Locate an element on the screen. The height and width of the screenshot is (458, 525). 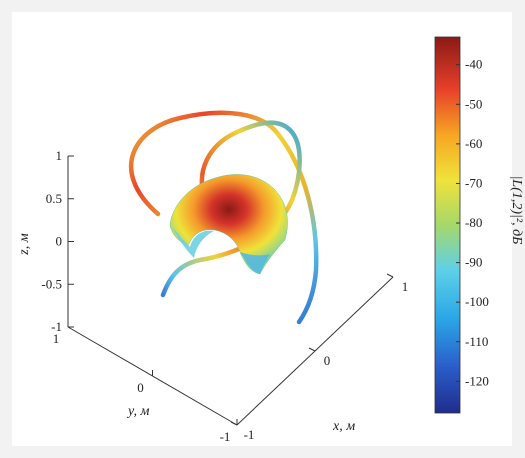
colorbar is located at coordinates (447, 225).